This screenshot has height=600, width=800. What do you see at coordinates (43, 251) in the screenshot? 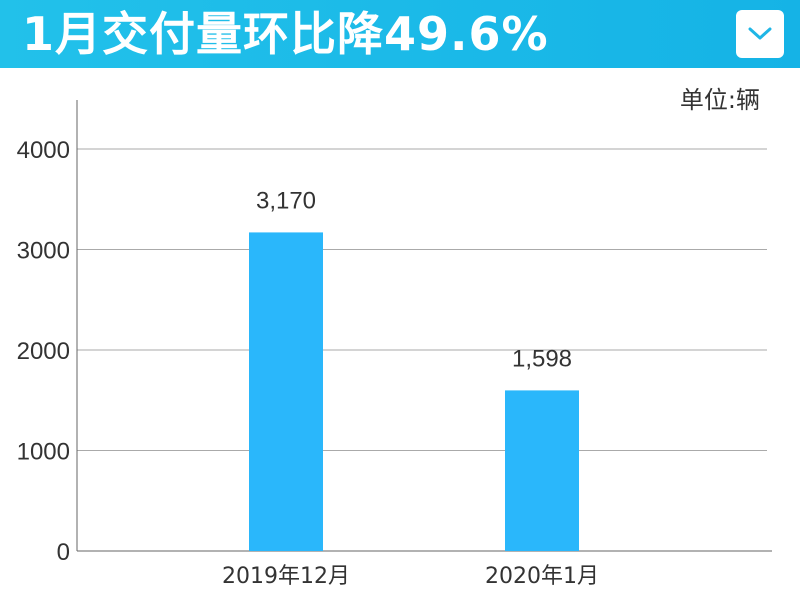
I see `y-tick-label: 3000` at bounding box center [43, 251].